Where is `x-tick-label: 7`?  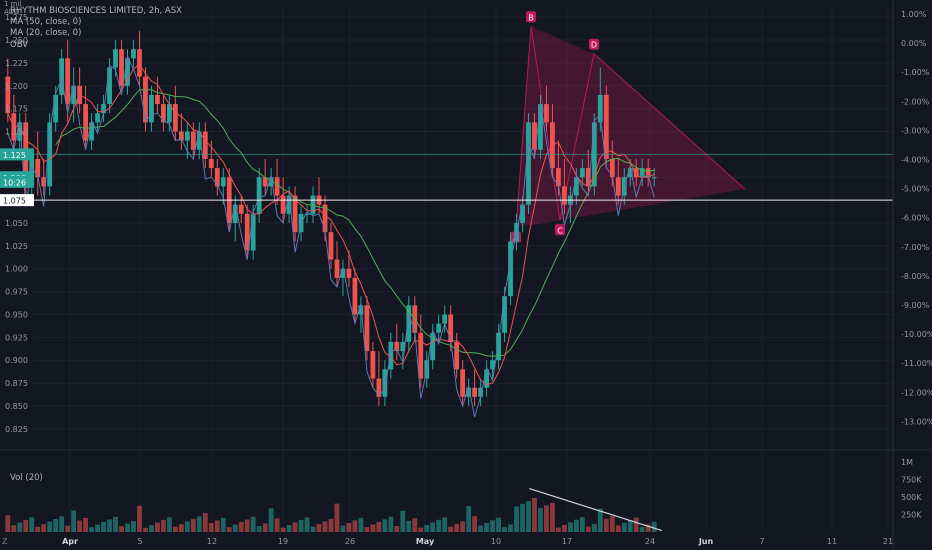 x-tick-label: 7 is located at coordinates (761, 541).